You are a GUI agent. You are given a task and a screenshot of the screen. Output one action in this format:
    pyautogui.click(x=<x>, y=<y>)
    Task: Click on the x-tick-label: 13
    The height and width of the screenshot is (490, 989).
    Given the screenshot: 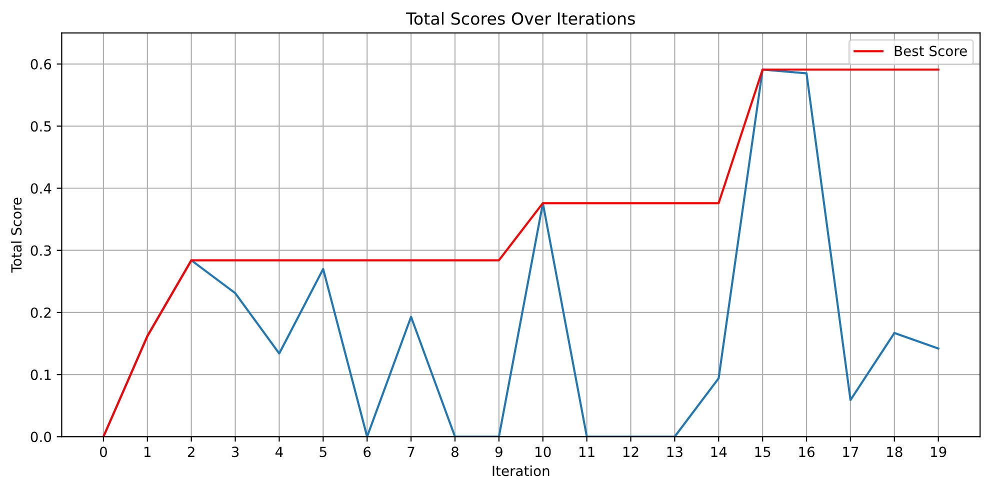 What is the action you would take?
    pyautogui.click(x=674, y=452)
    